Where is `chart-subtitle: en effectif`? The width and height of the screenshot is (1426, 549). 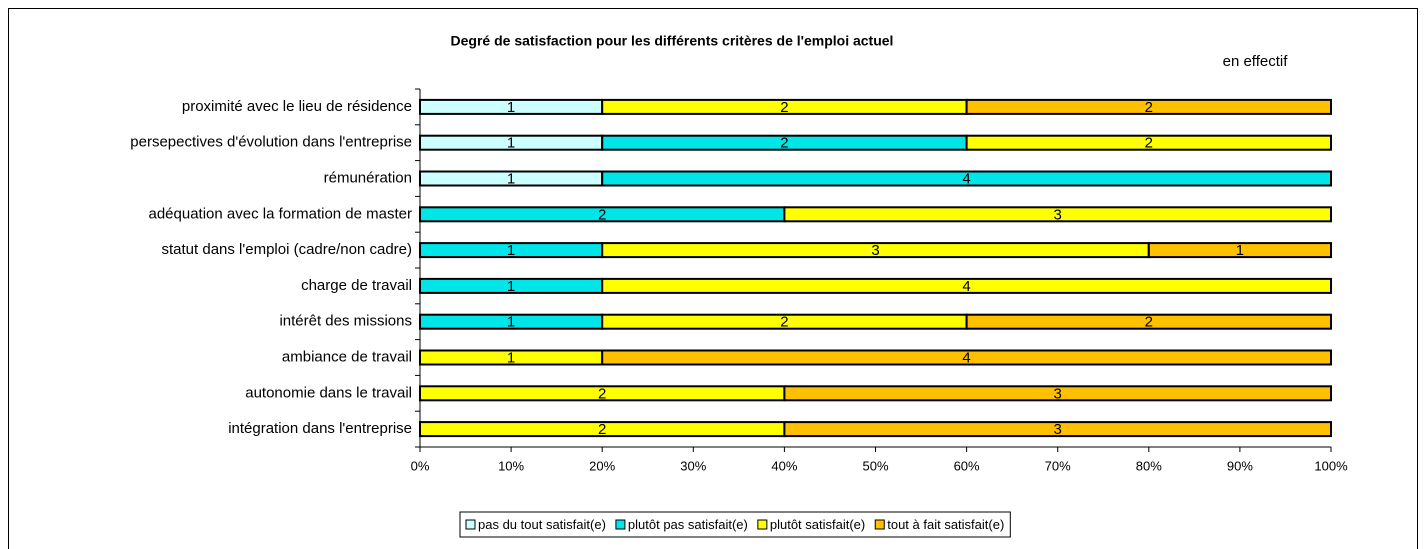 chart-subtitle: en effectif is located at coordinates (1256, 61).